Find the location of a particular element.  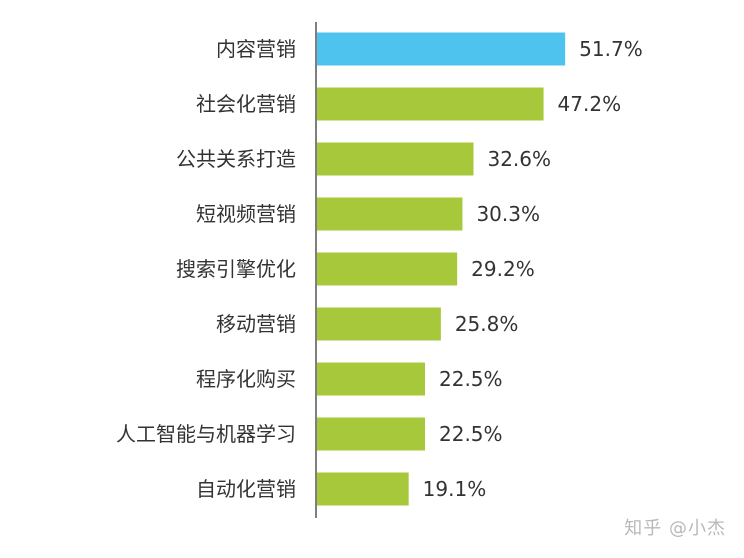

category-label: 自动化营销 is located at coordinates (246, 489).